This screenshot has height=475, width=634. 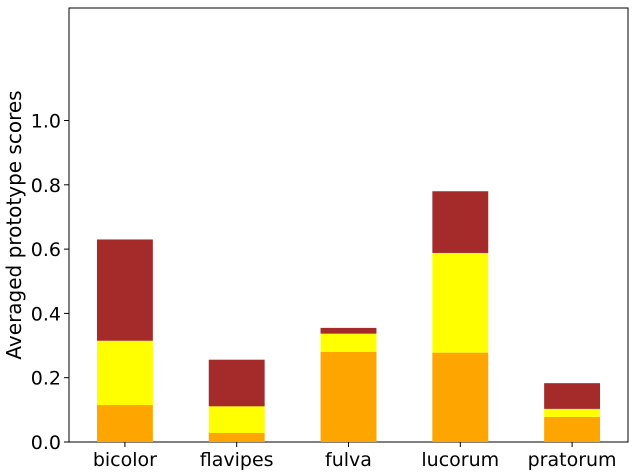 I want to click on y-tick-label: 0.6, so click(x=46, y=250).